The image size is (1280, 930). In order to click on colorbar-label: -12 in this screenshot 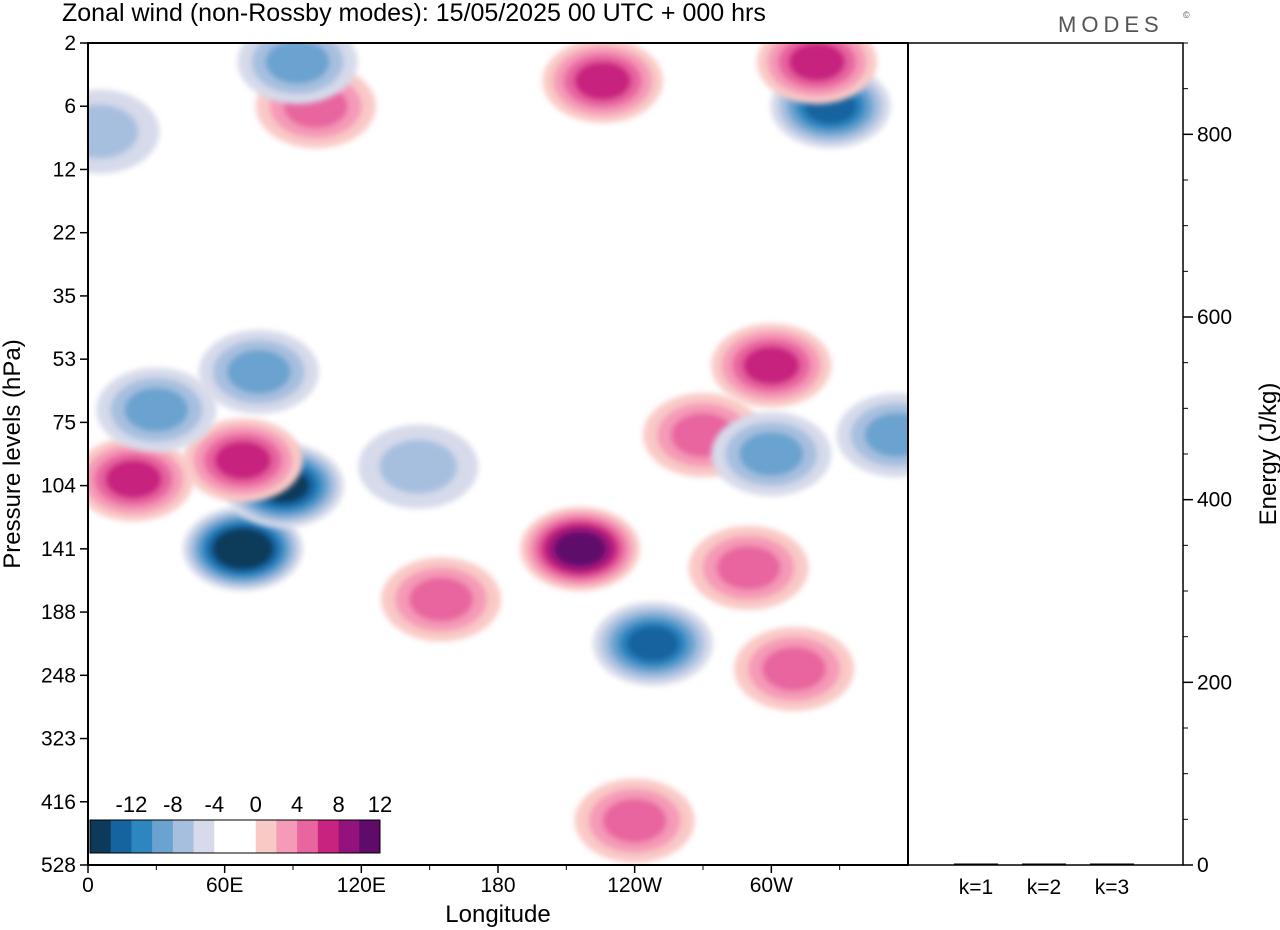, I will do `click(132, 804)`.